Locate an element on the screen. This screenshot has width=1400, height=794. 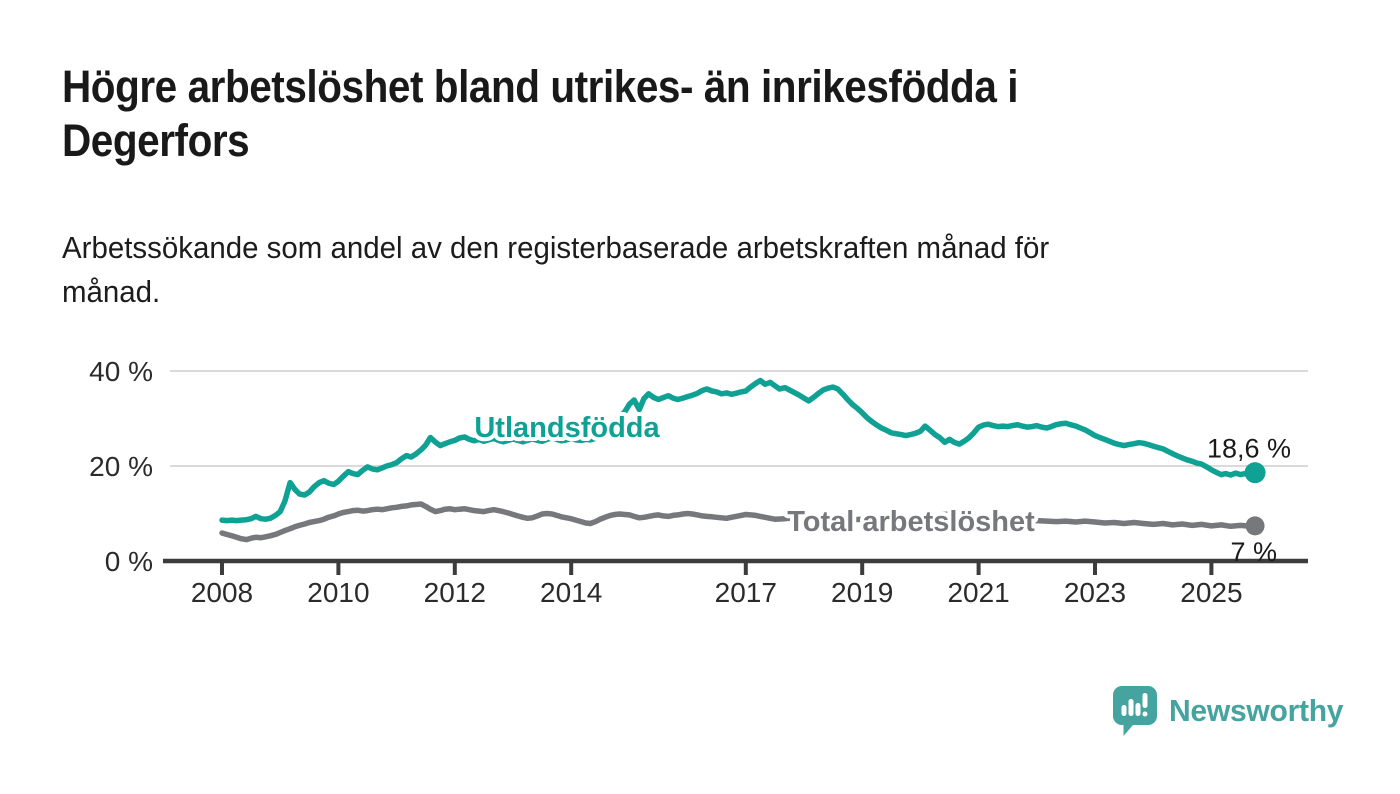
exclamation-stem is located at coordinates (1145, 700).